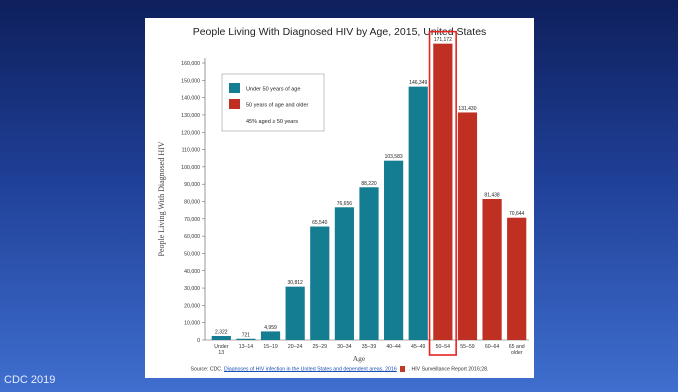  What do you see at coordinates (296, 283) in the screenshot?
I see `bar-value-label: 30,812` at bounding box center [296, 283].